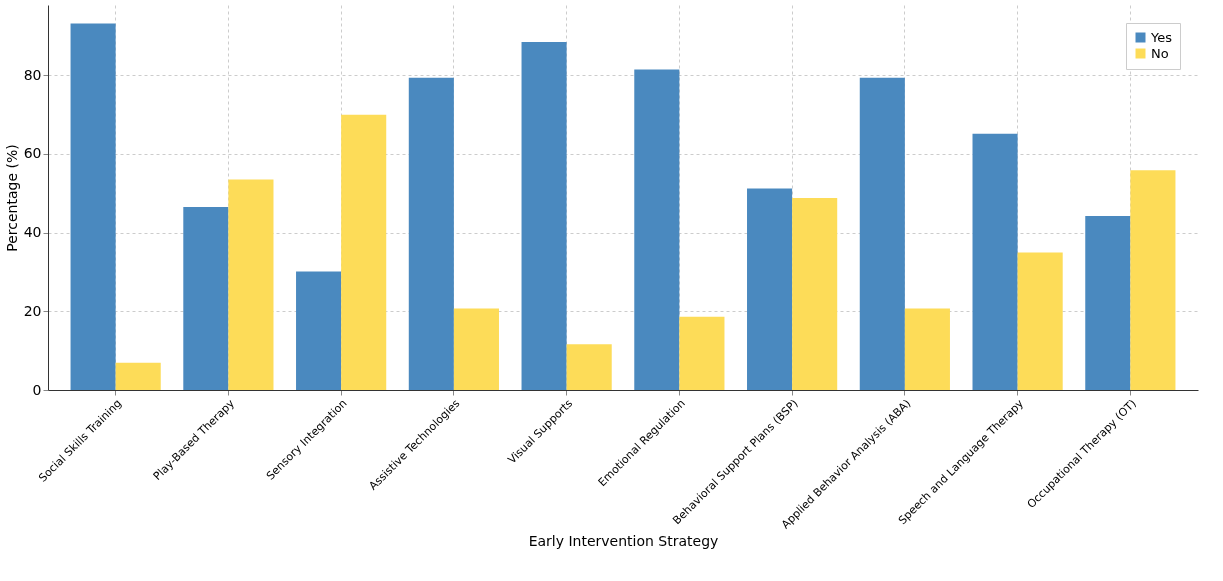 This screenshot has width=1223, height=581. What do you see at coordinates (32, 74) in the screenshot?
I see `y-tick-label: 80` at bounding box center [32, 74].